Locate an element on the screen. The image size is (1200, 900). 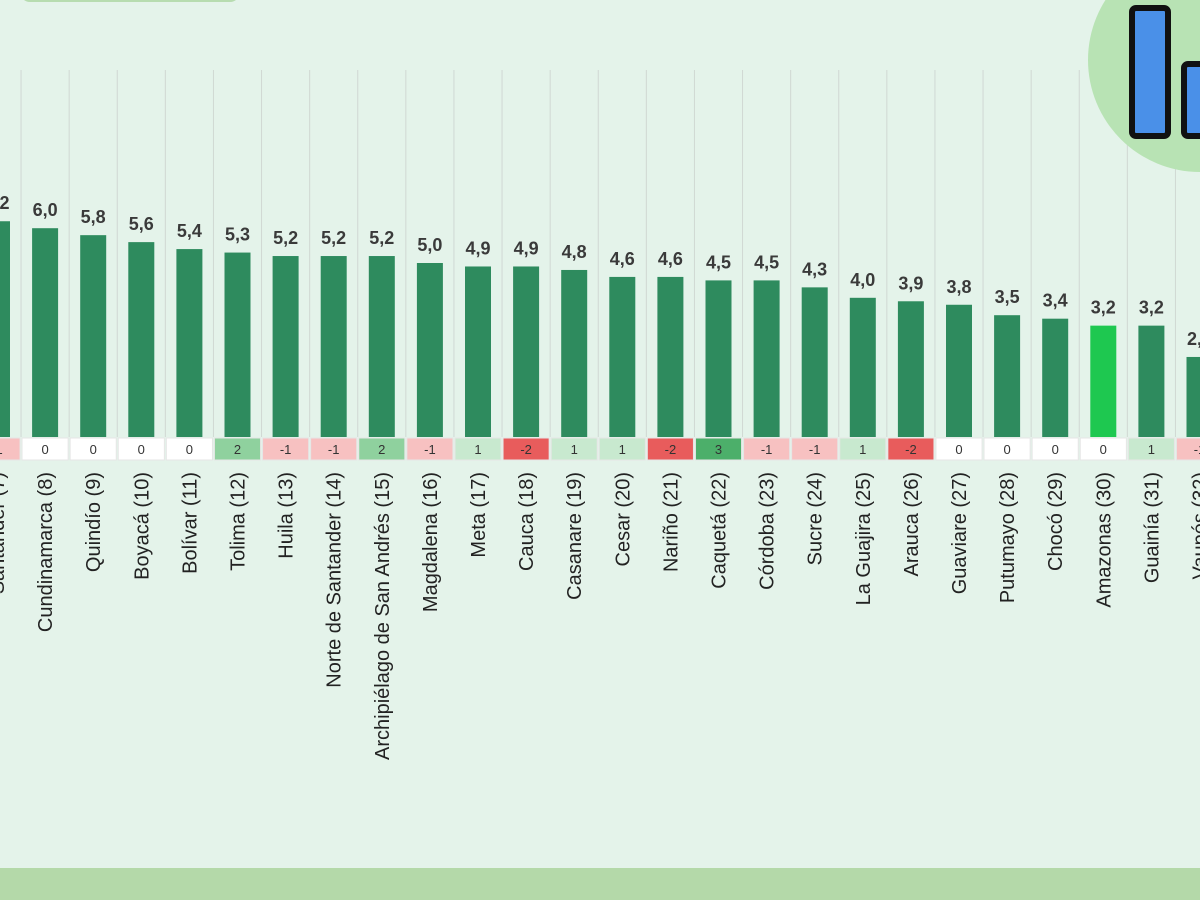
bottom-band is located at coordinates (600, 884).